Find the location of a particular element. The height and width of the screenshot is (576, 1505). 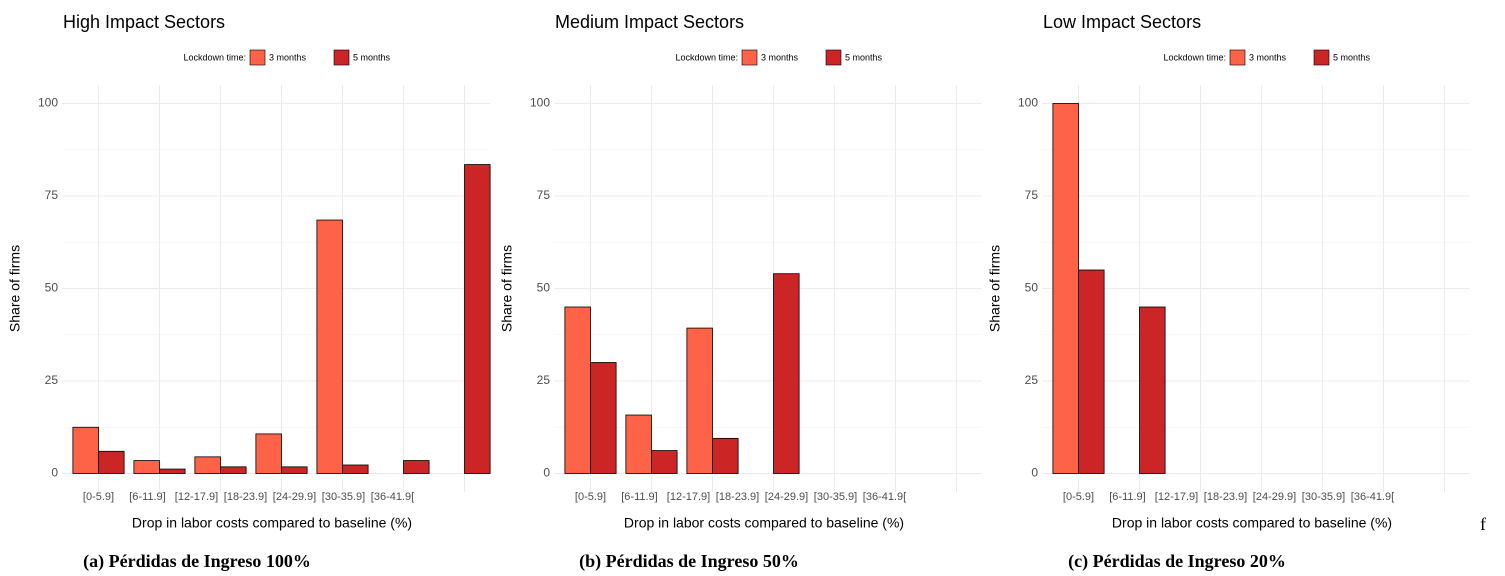

stray-text: f is located at coordinates (1483, 524).